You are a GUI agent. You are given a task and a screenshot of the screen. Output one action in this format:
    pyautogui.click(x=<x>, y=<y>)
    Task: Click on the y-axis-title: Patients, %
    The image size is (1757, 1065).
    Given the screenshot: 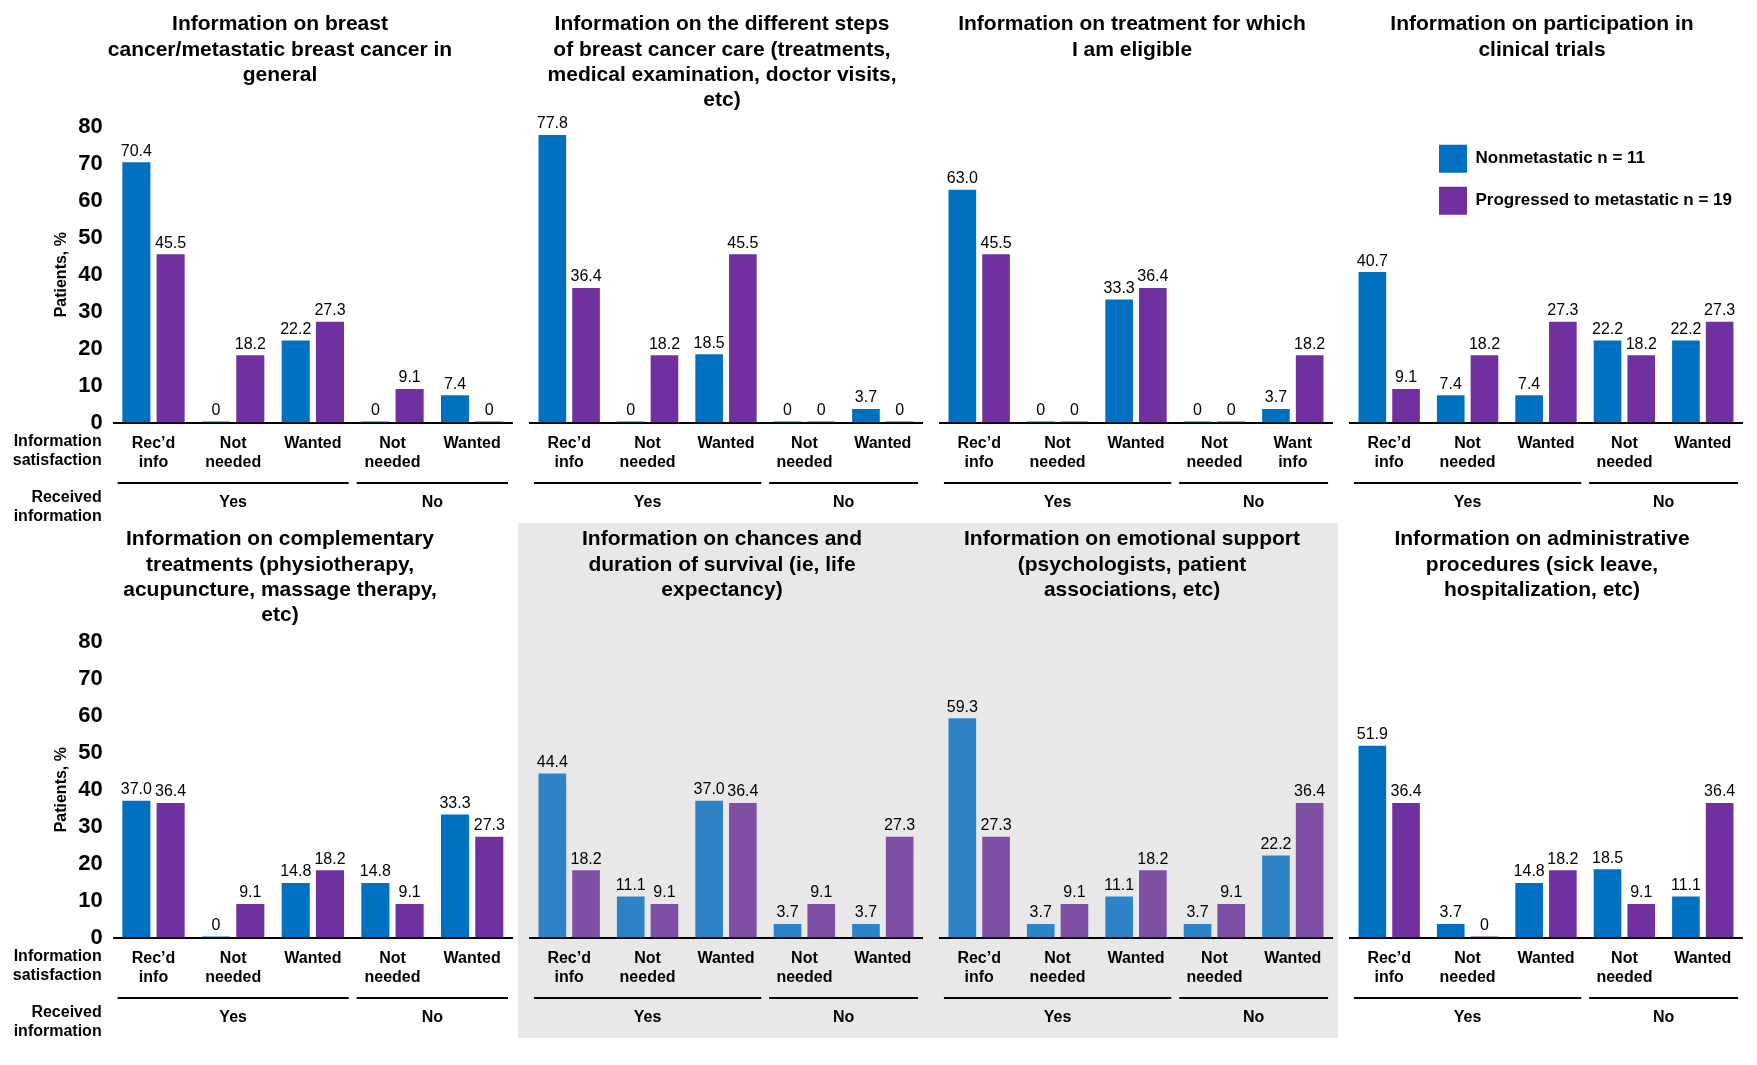 What is the action you would take?
    pyautogui.click(x=61, y=275)
    